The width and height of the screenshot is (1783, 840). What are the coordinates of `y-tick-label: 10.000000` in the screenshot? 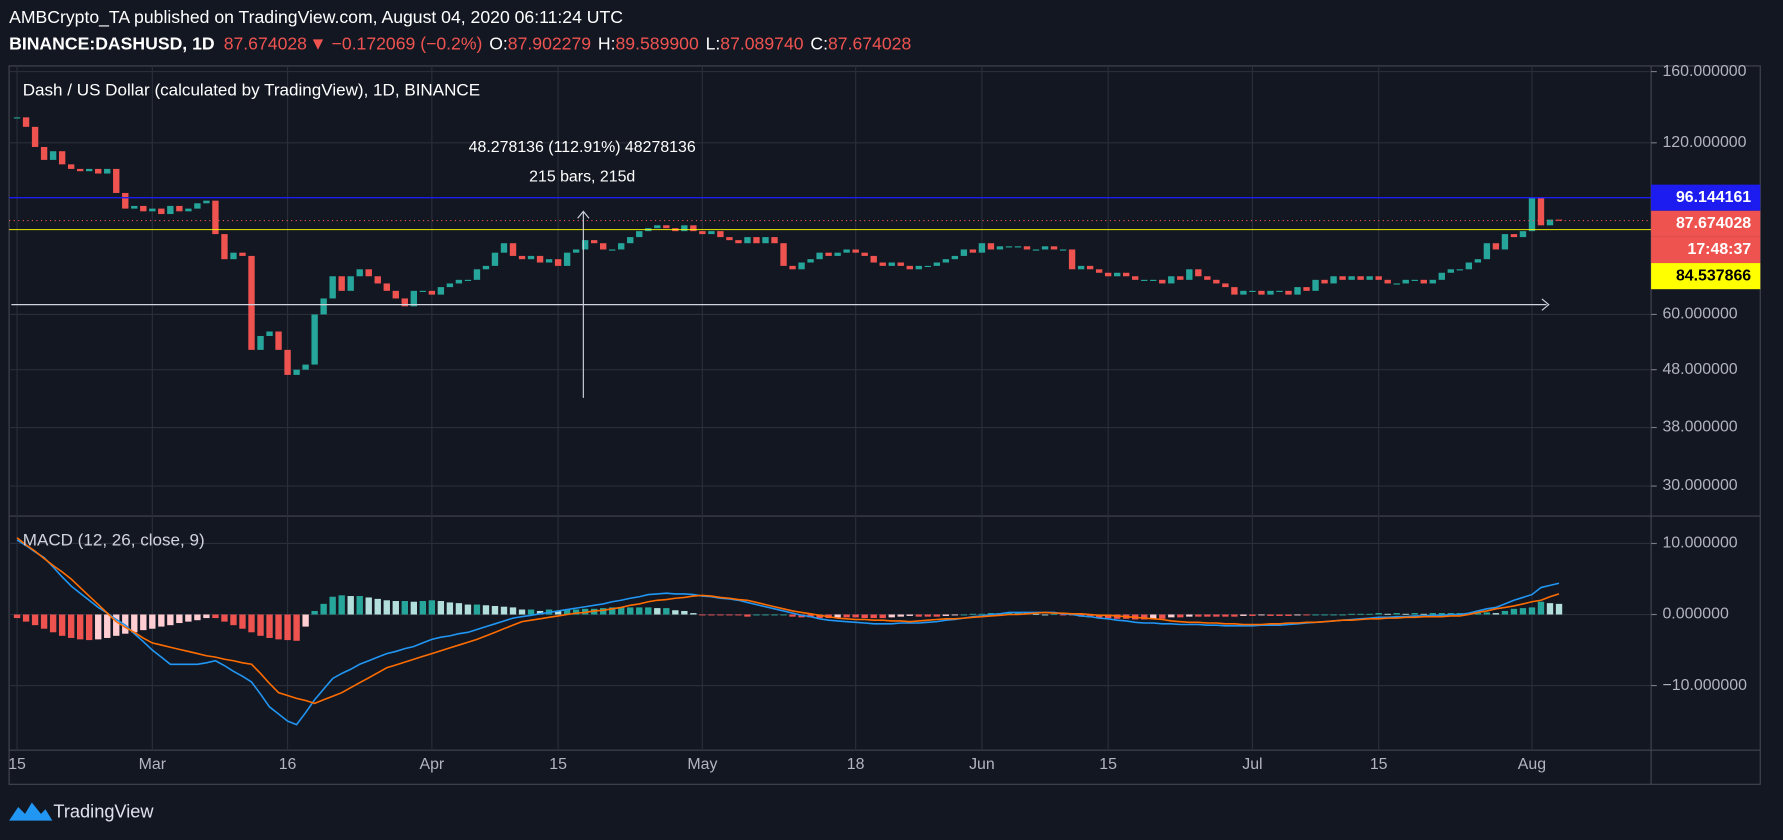 It's located at (1699, 543).